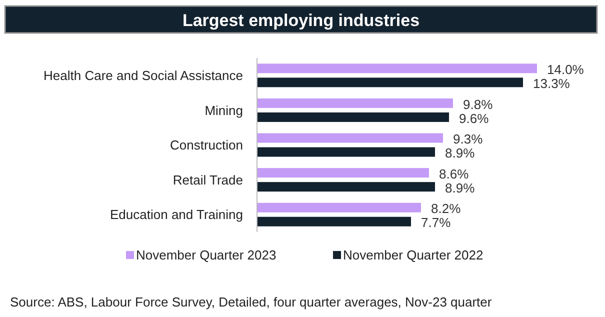 This screenshot has width=605, height=317. Describe the element at coordinates (468, 139) in the screenshot. I see `data-label: 9.3%` at that location.